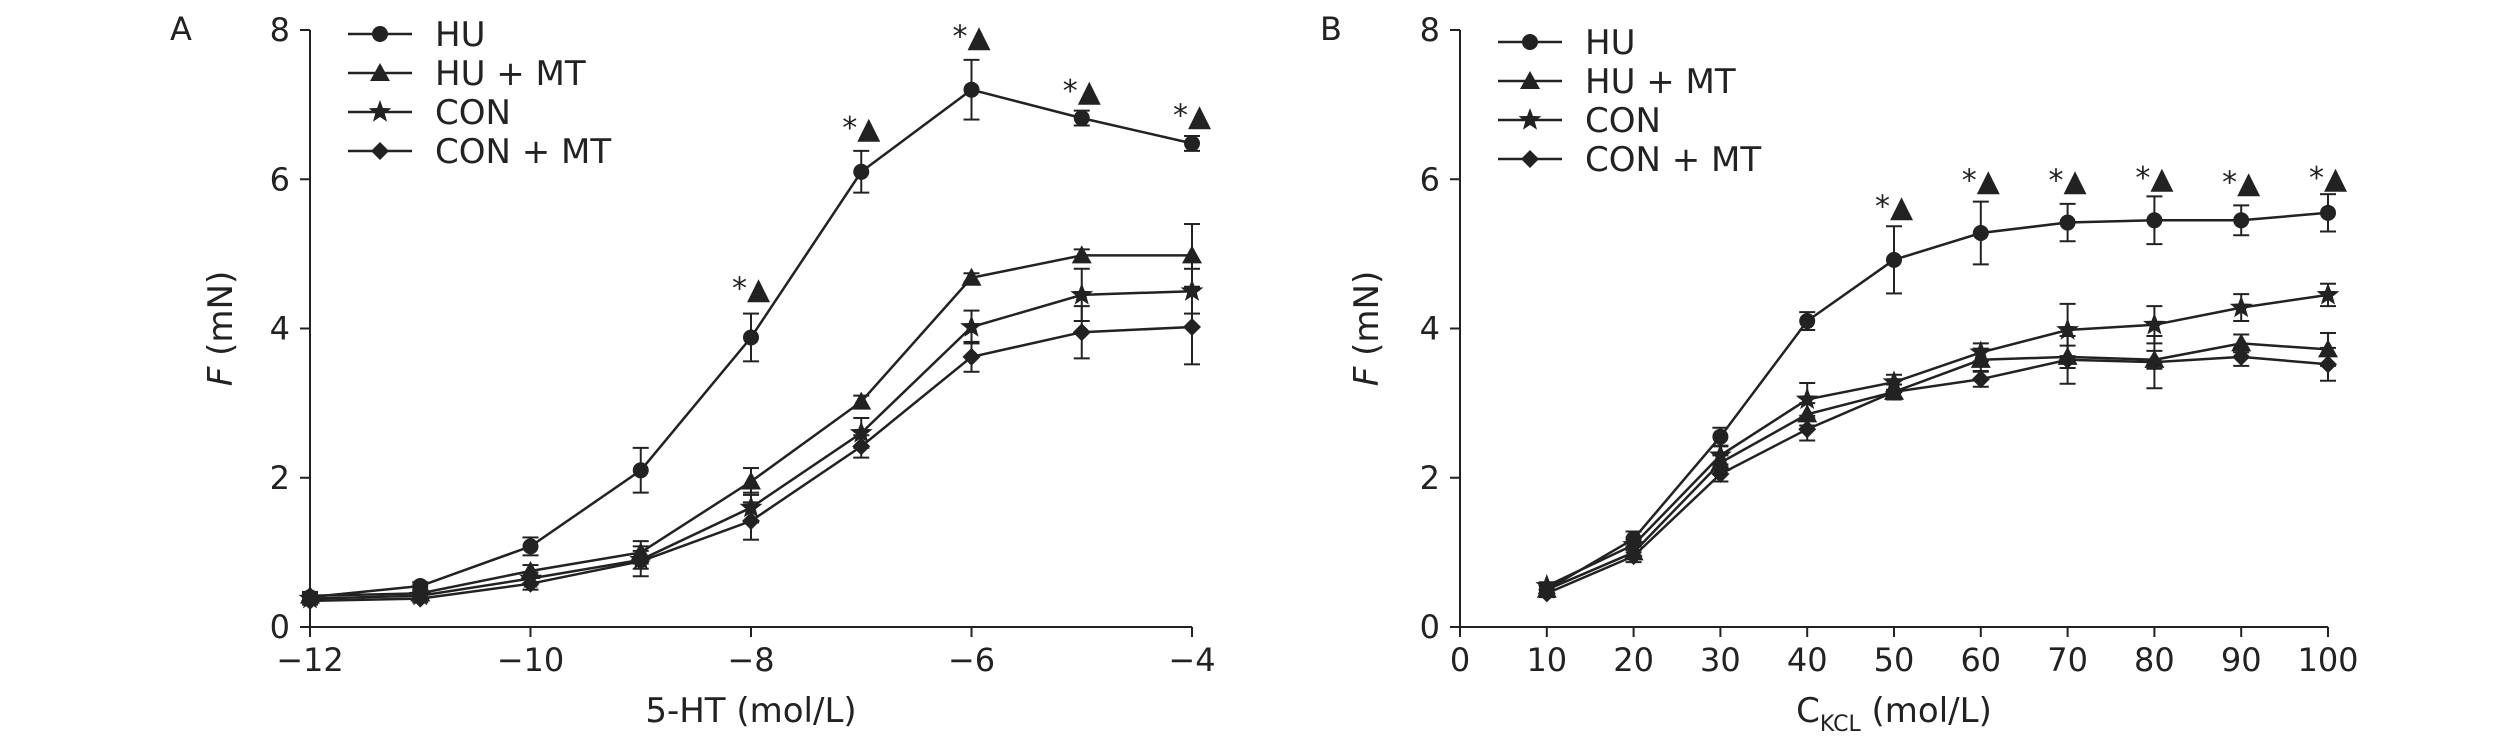  What do you see at coordinates (1894, 660) in the screenshot?
I see `x-tick-label: 50` at bounding box center [1894, 660].